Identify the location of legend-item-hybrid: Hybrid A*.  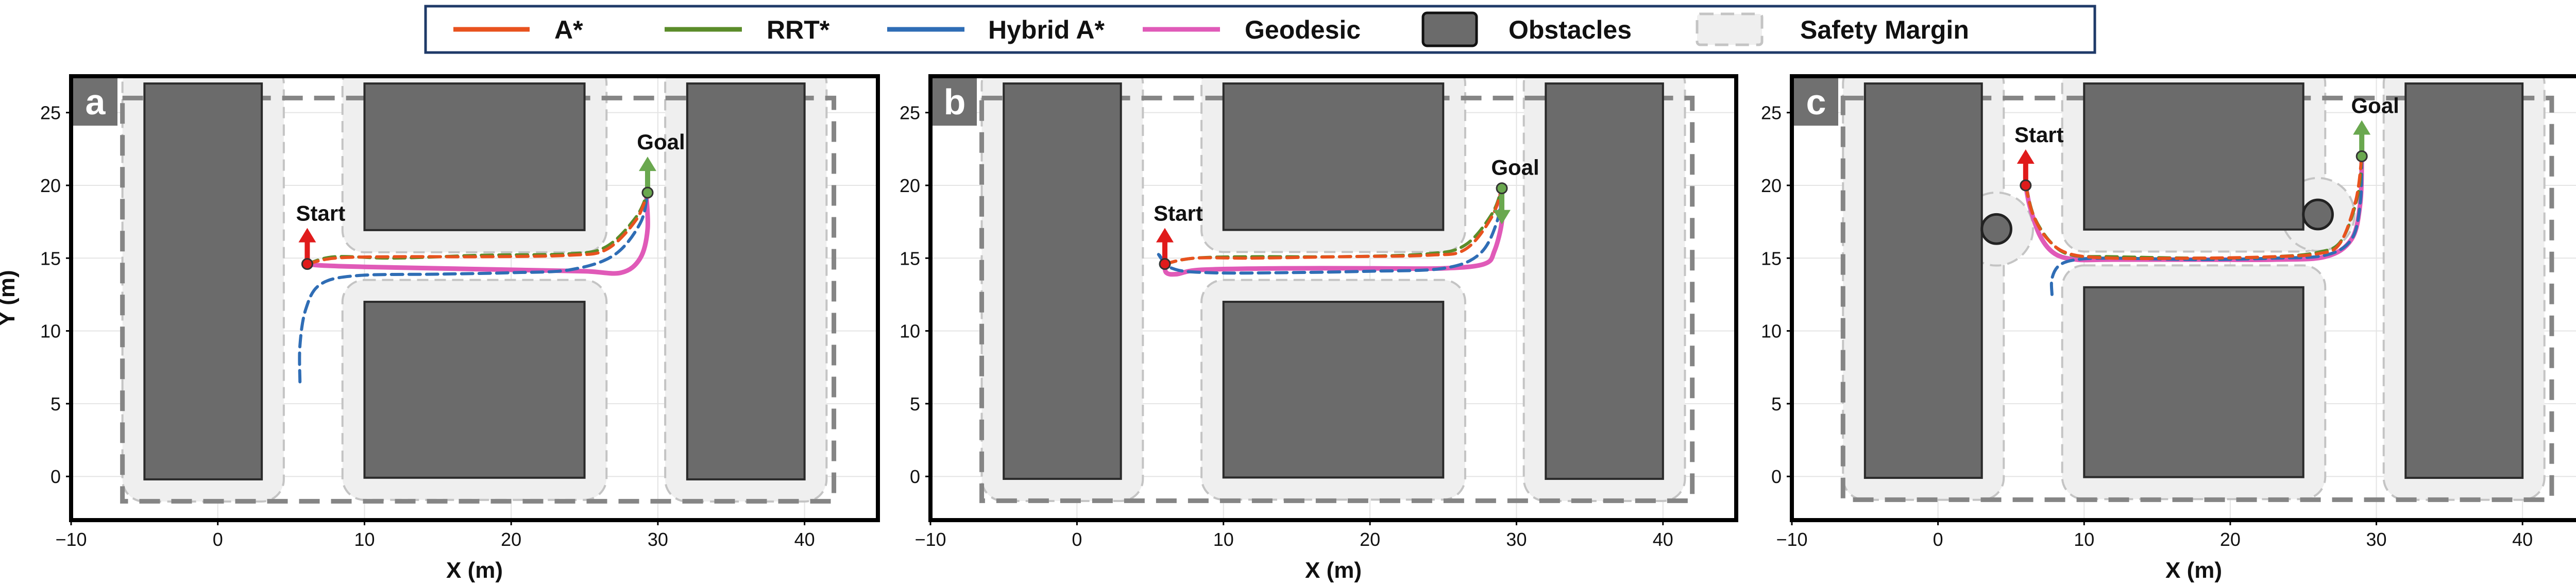
(996, 29).